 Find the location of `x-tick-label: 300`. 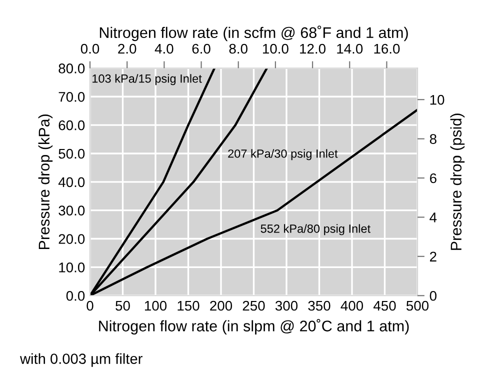

x-tick-label: 300 is located at coordinates (286, 305).